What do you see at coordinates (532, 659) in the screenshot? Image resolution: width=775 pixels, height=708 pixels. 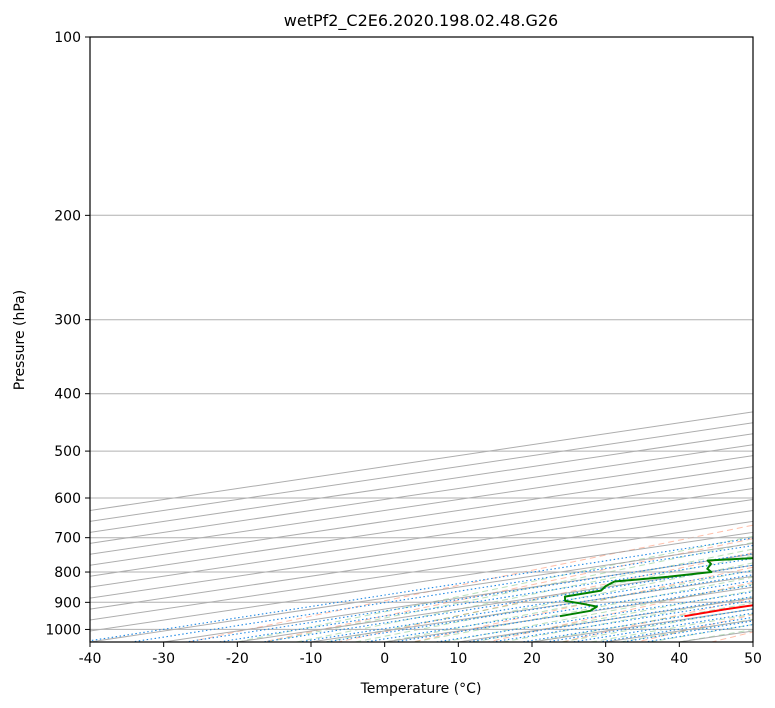 I see `x-tick-label: 20` at bounding box center [532, 659].